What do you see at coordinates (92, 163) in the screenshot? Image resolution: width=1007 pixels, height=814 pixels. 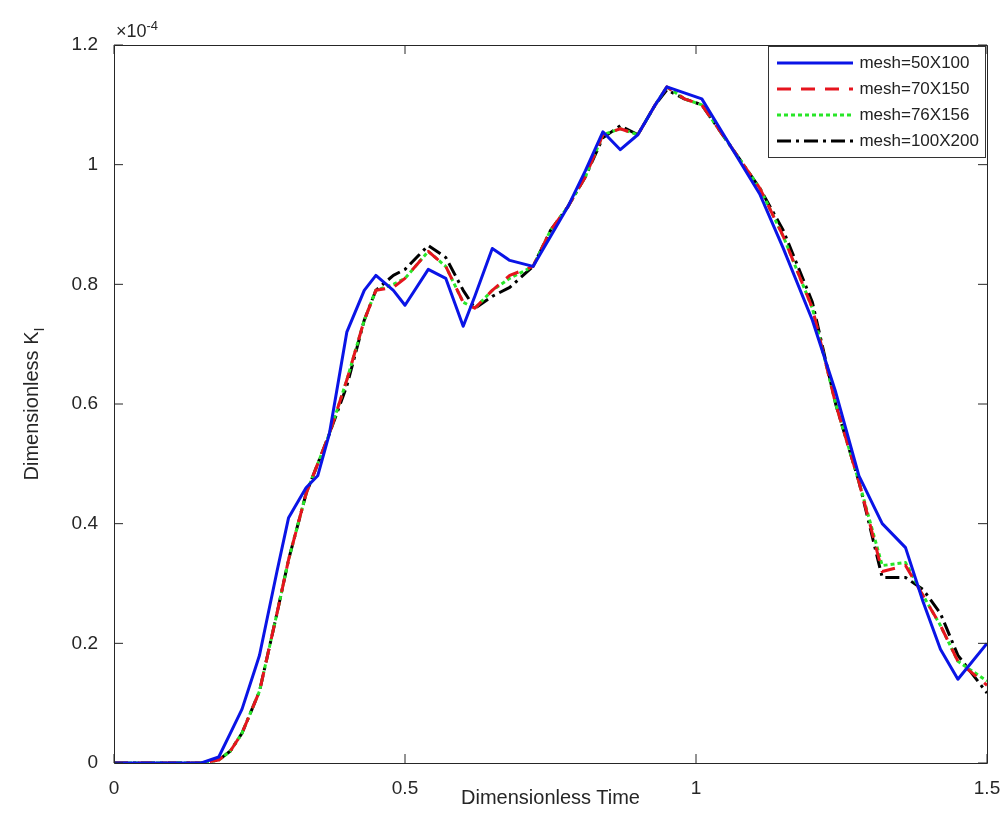 I see `y-tick-label: 1` at bounding box center [92, 163].